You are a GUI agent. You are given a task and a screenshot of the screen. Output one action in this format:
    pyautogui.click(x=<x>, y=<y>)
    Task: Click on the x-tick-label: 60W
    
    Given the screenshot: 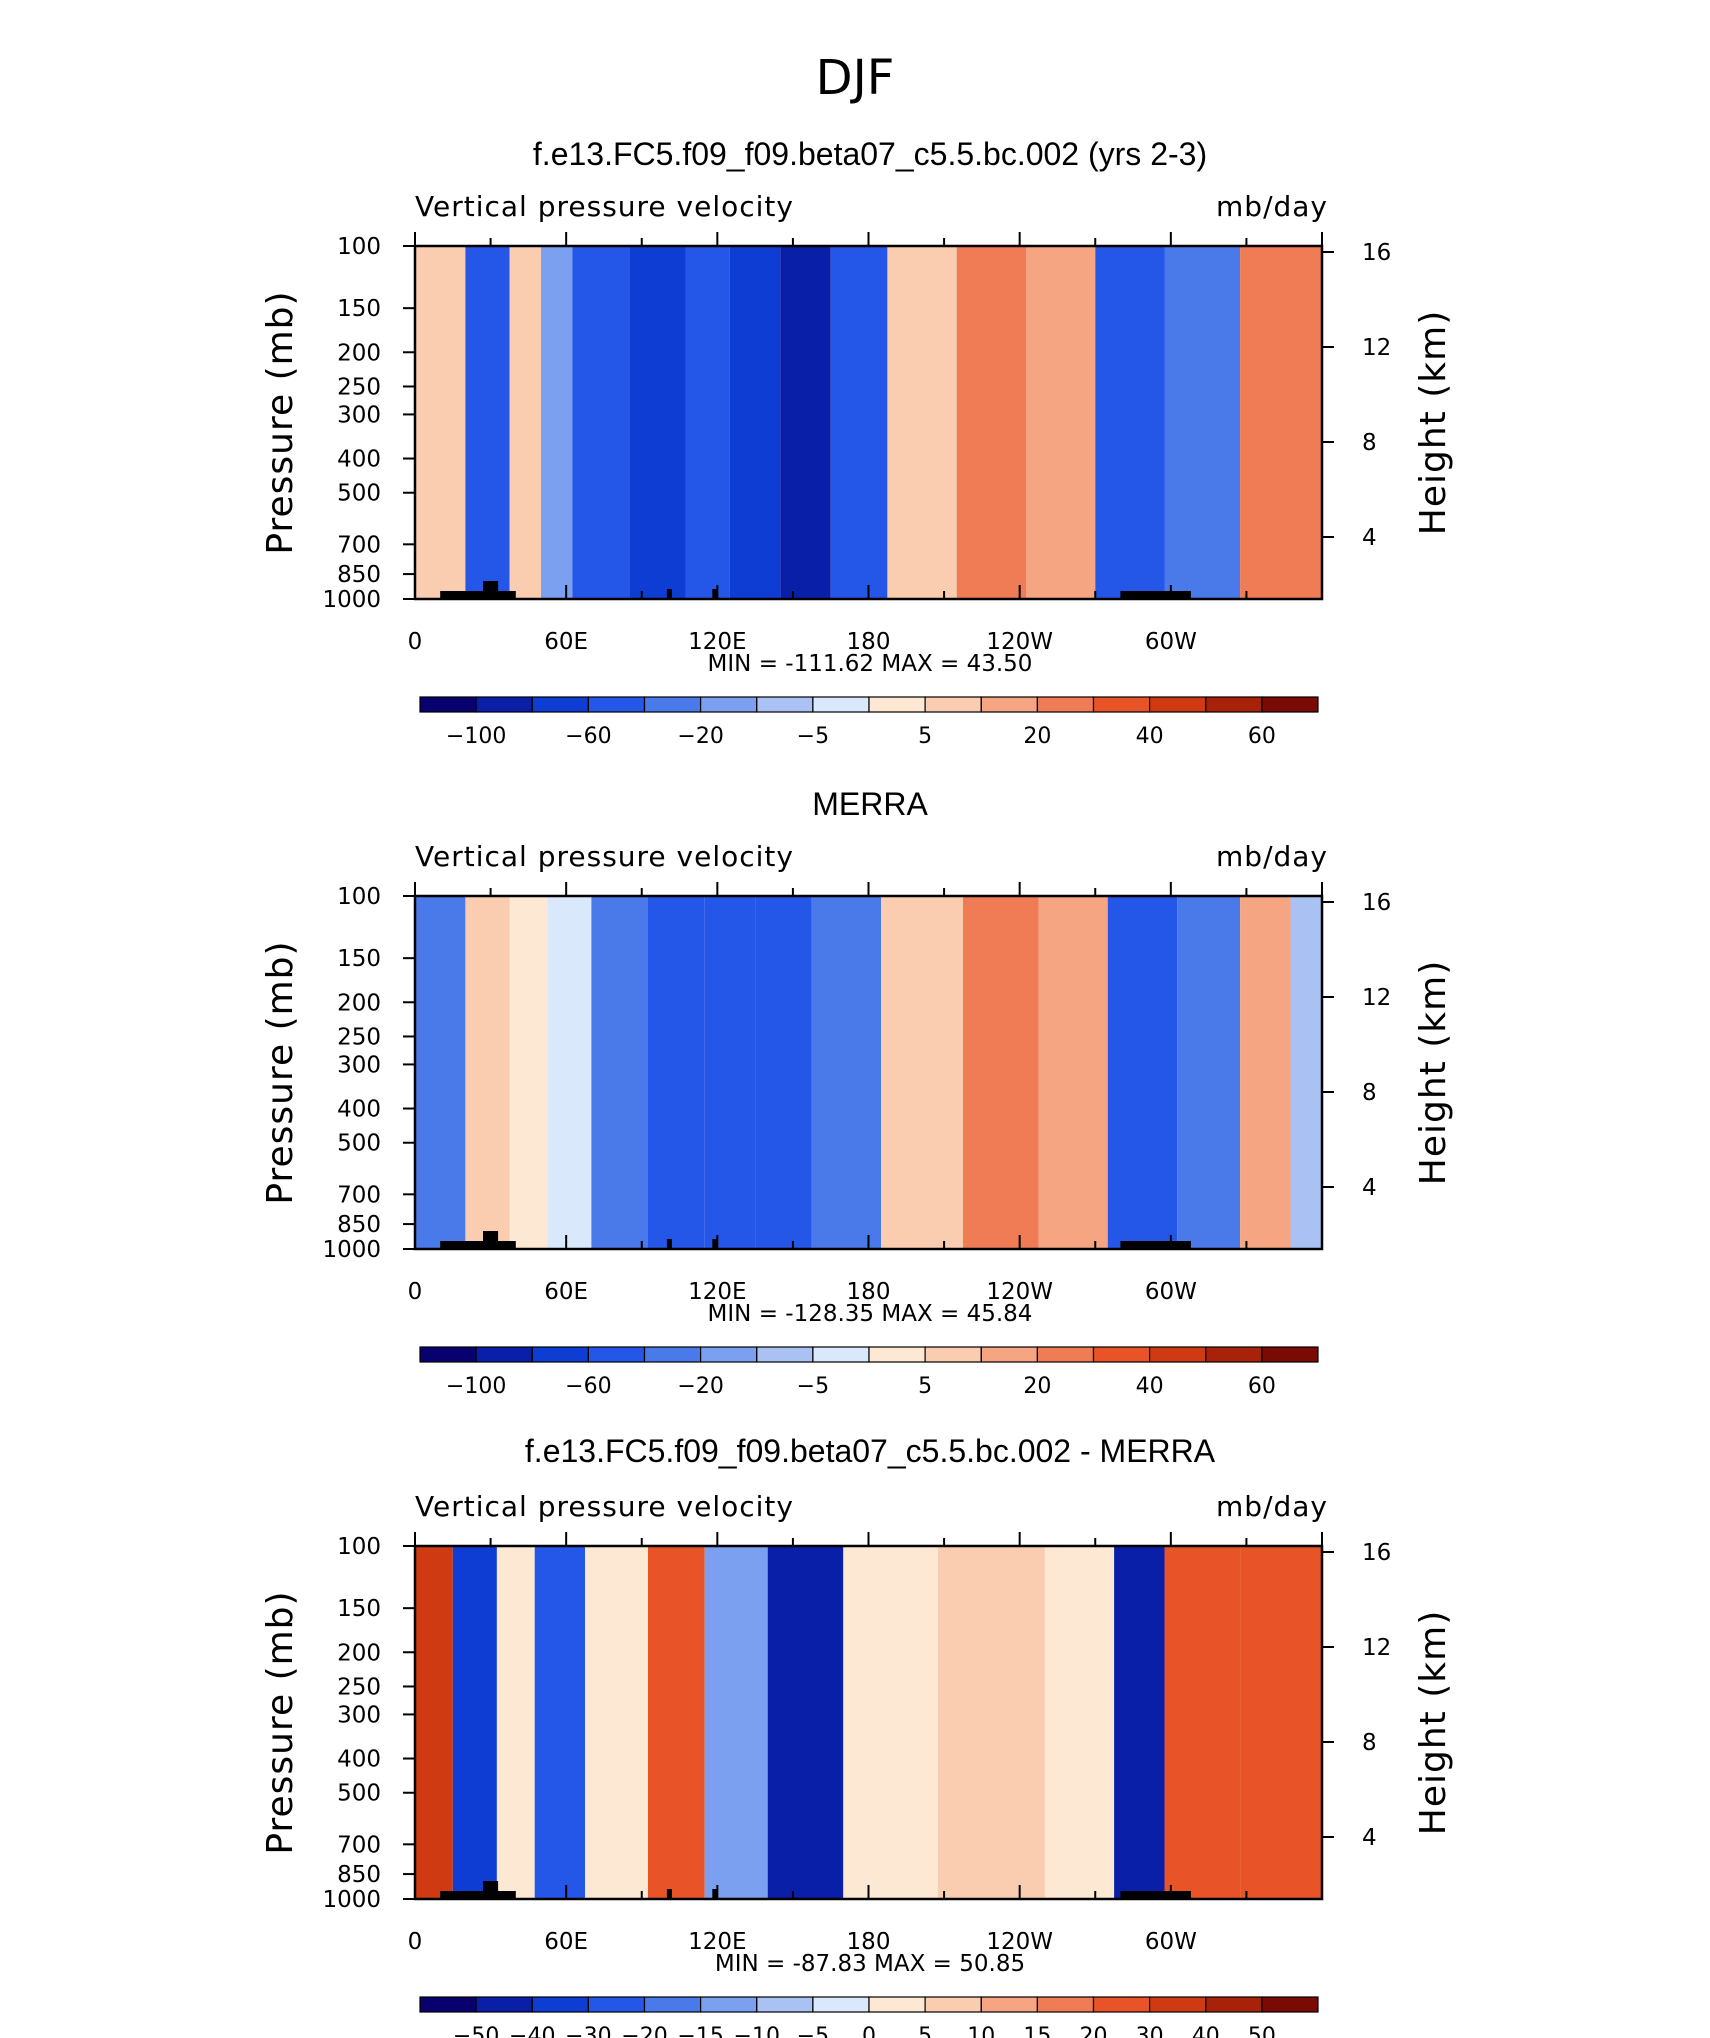 What is the action you would take?
    pyautogui.click(x=1171, y=1292)
    